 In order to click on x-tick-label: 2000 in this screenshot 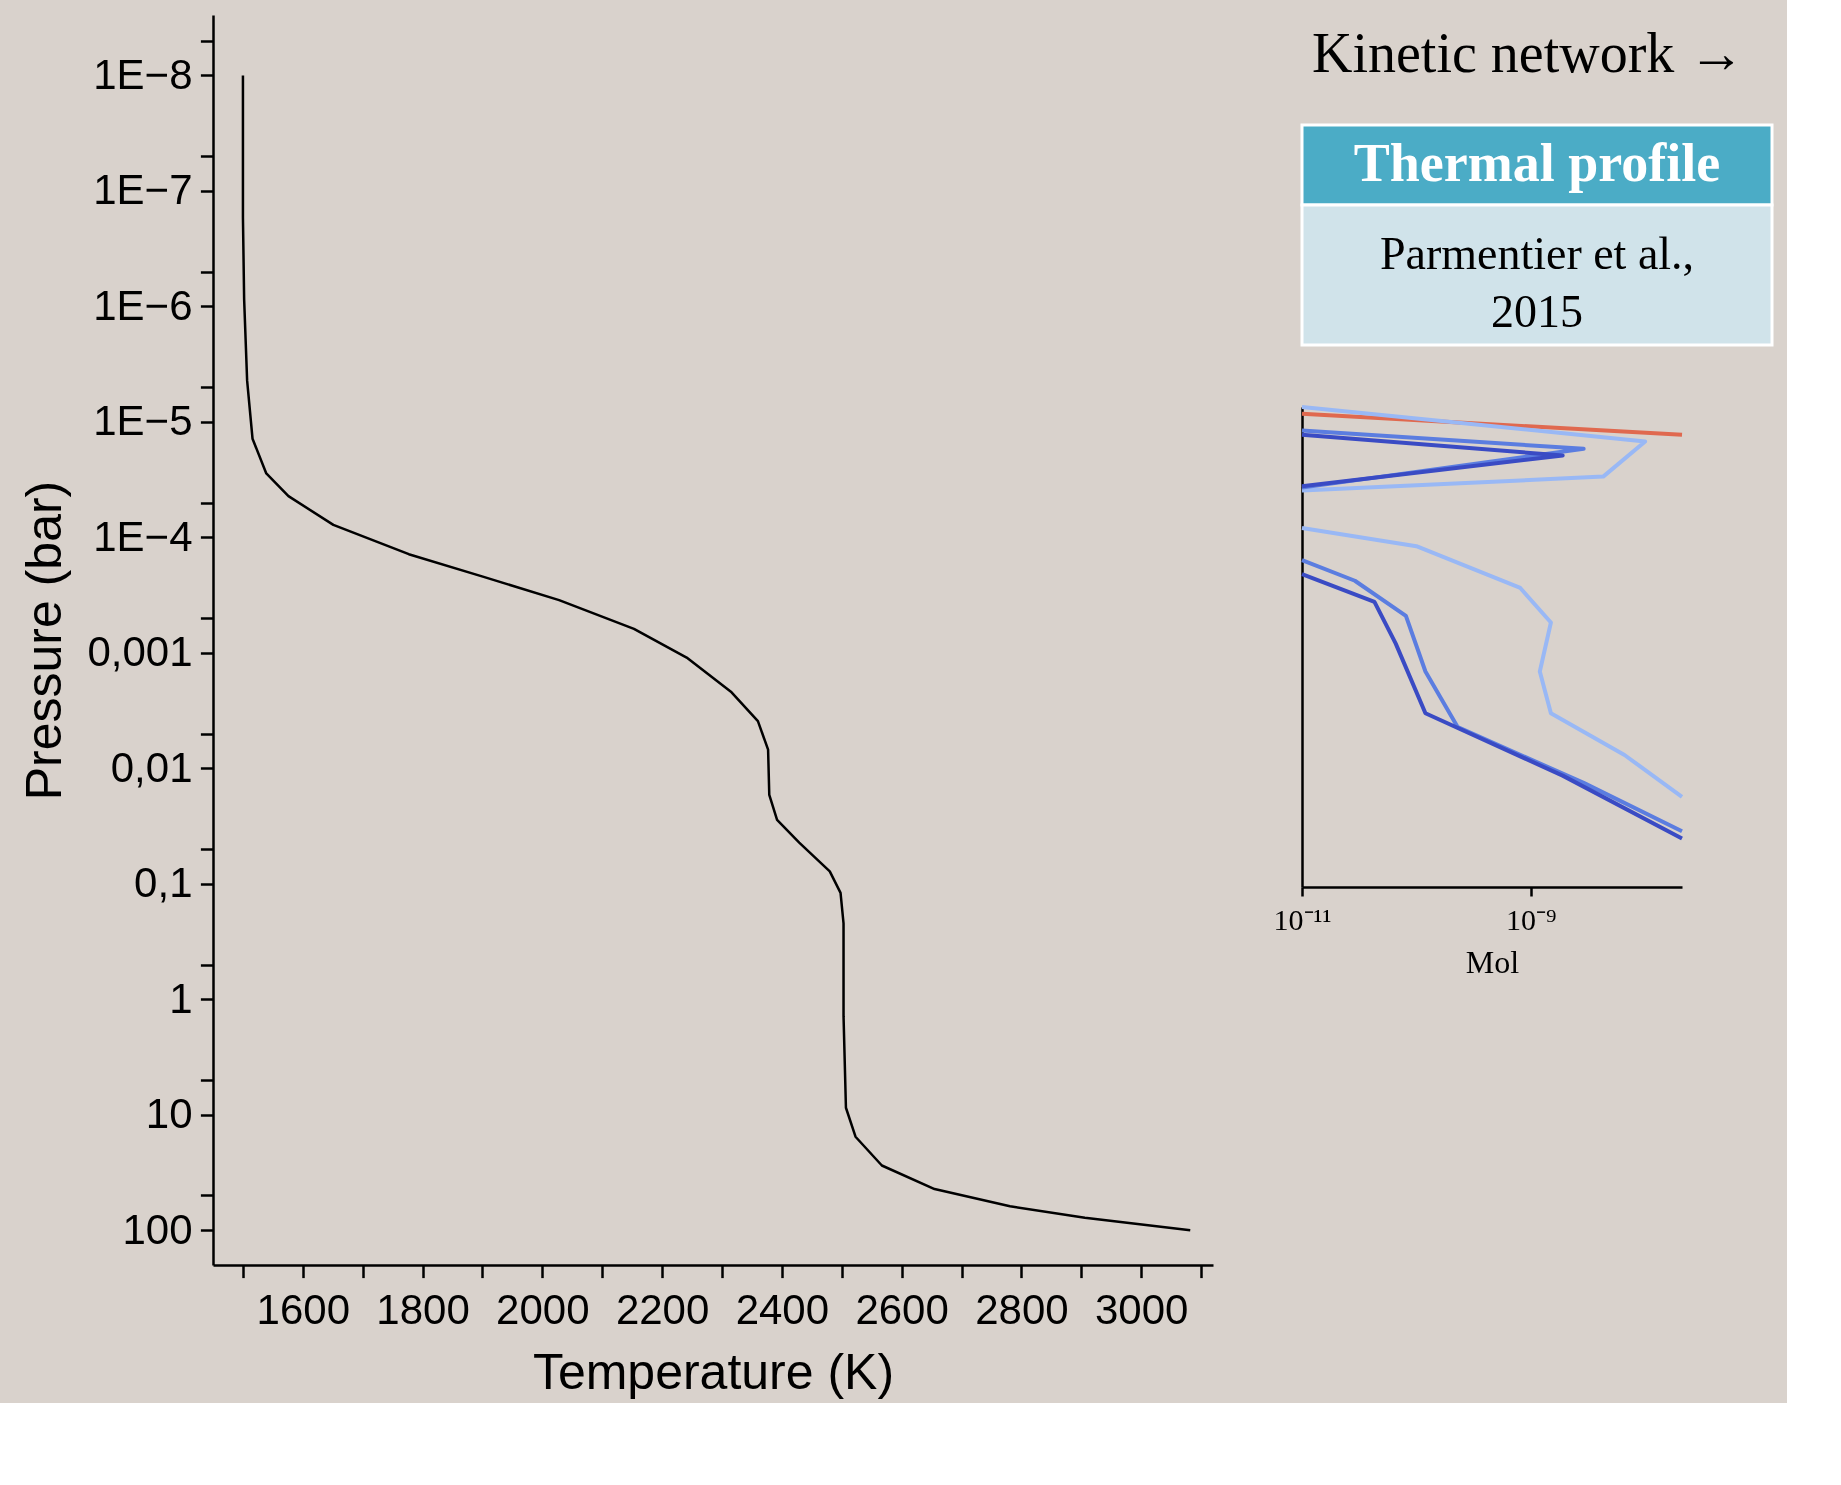, I will do `click(543, 1309)`.